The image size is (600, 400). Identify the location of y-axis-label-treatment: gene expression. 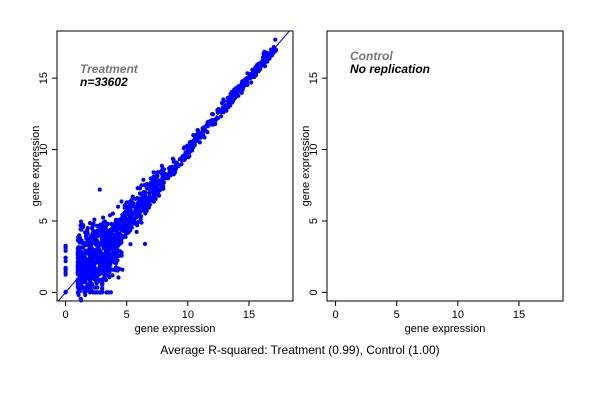
(36, 166).